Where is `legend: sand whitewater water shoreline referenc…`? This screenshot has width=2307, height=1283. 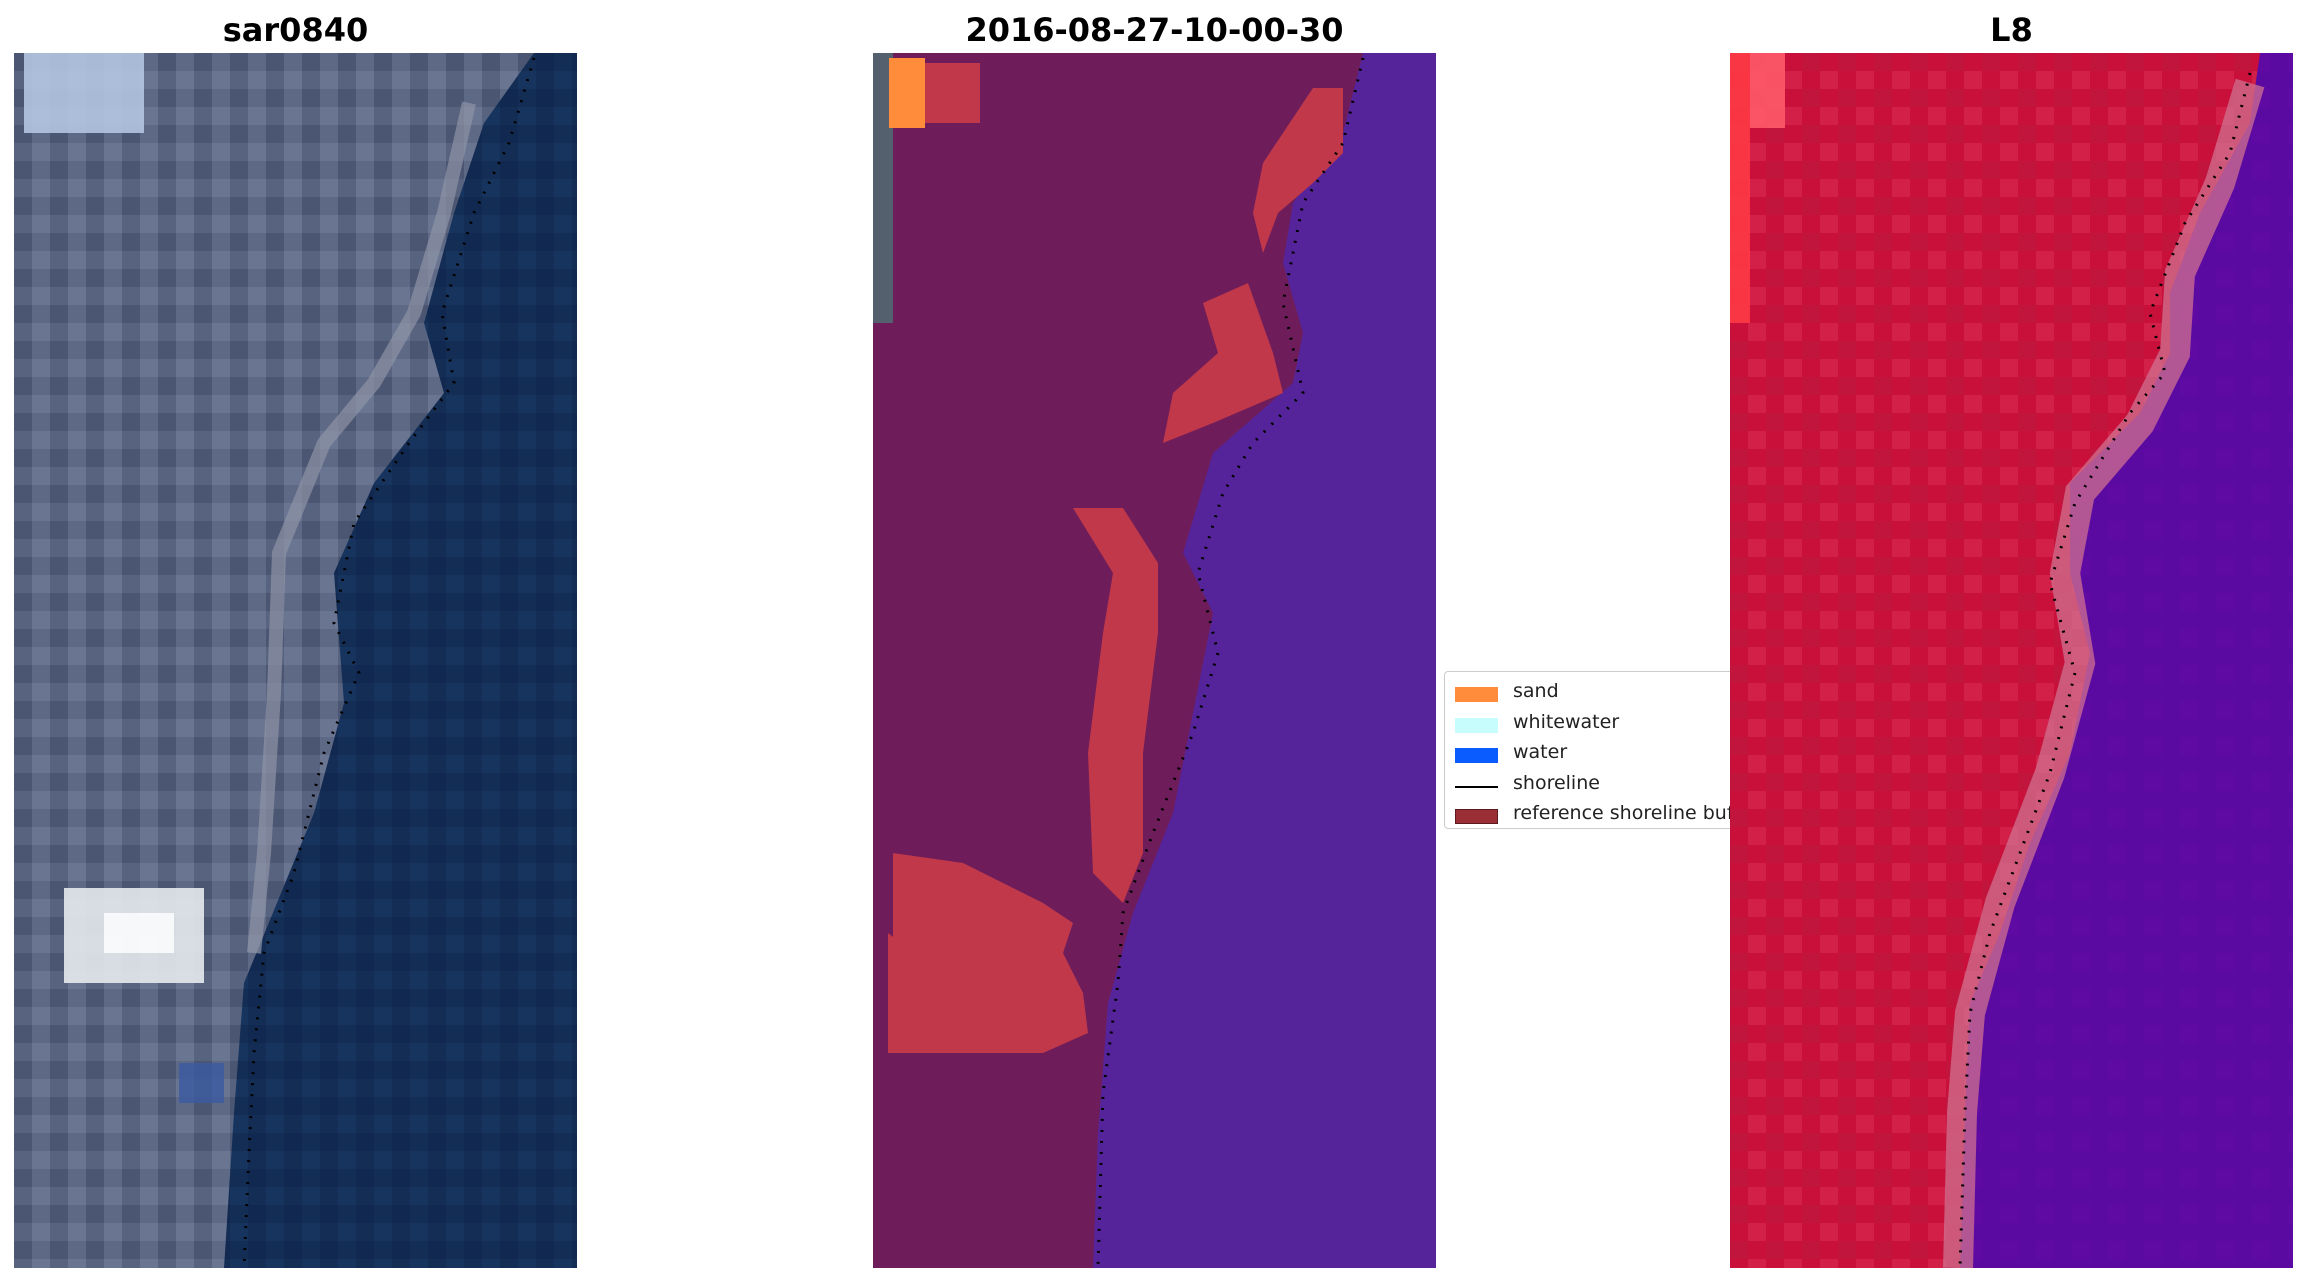 legend: sand whitewater water shoreline referenc… is located at coordinates (1601, 751).